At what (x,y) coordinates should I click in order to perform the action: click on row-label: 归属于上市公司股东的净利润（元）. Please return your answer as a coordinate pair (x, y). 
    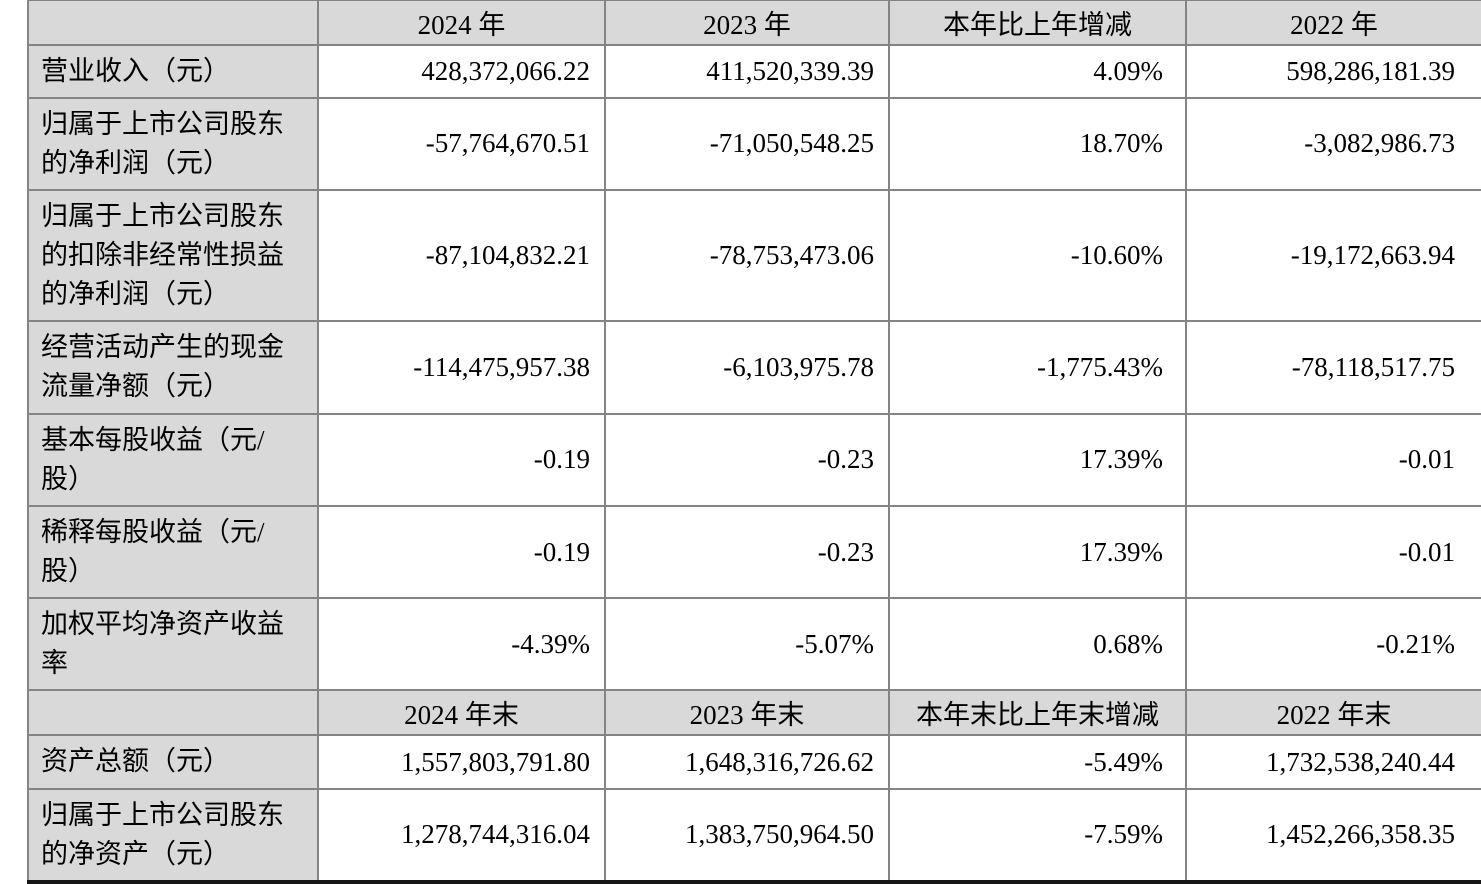
    Looking at the image, I should click on (173, 143).